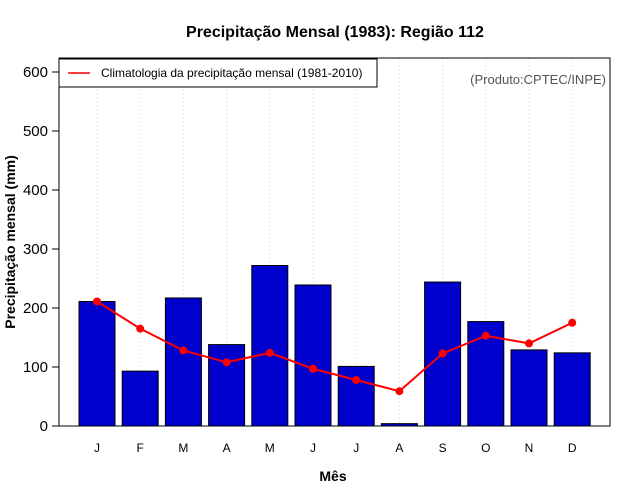 This screenshot has width=640, height=500. I want to click on x-axis-title: Mês, so click(332, 476).